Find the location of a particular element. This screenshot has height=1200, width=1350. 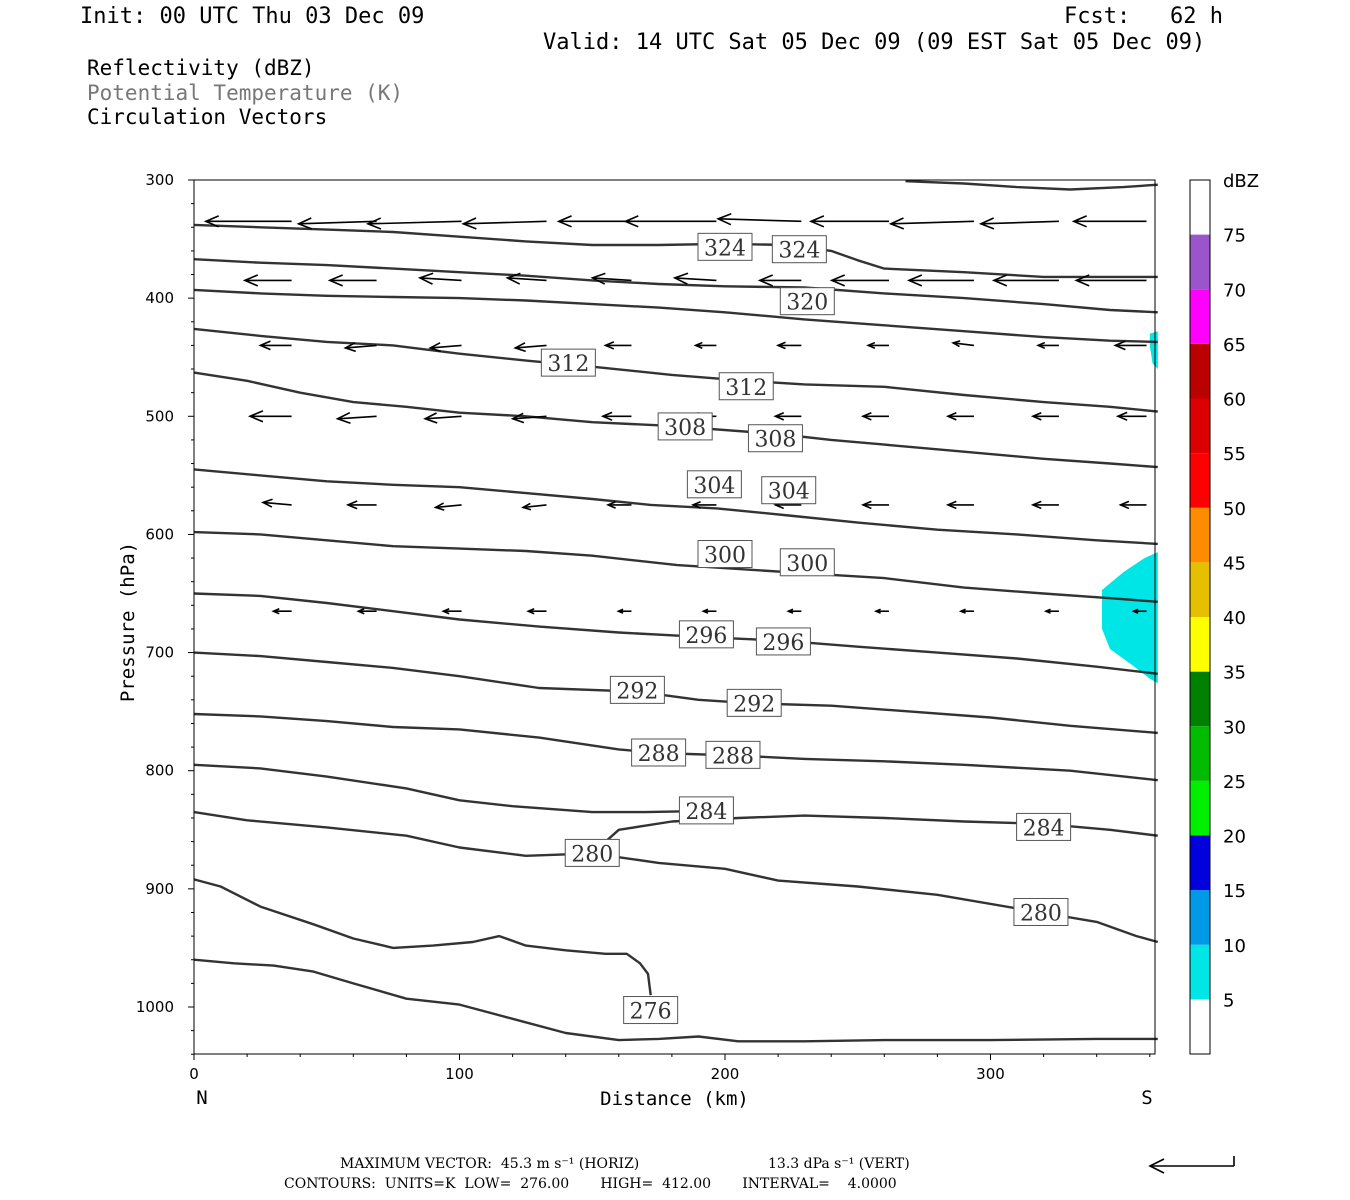

x-tick-label: 0 is located at coordinates (194, 1074).